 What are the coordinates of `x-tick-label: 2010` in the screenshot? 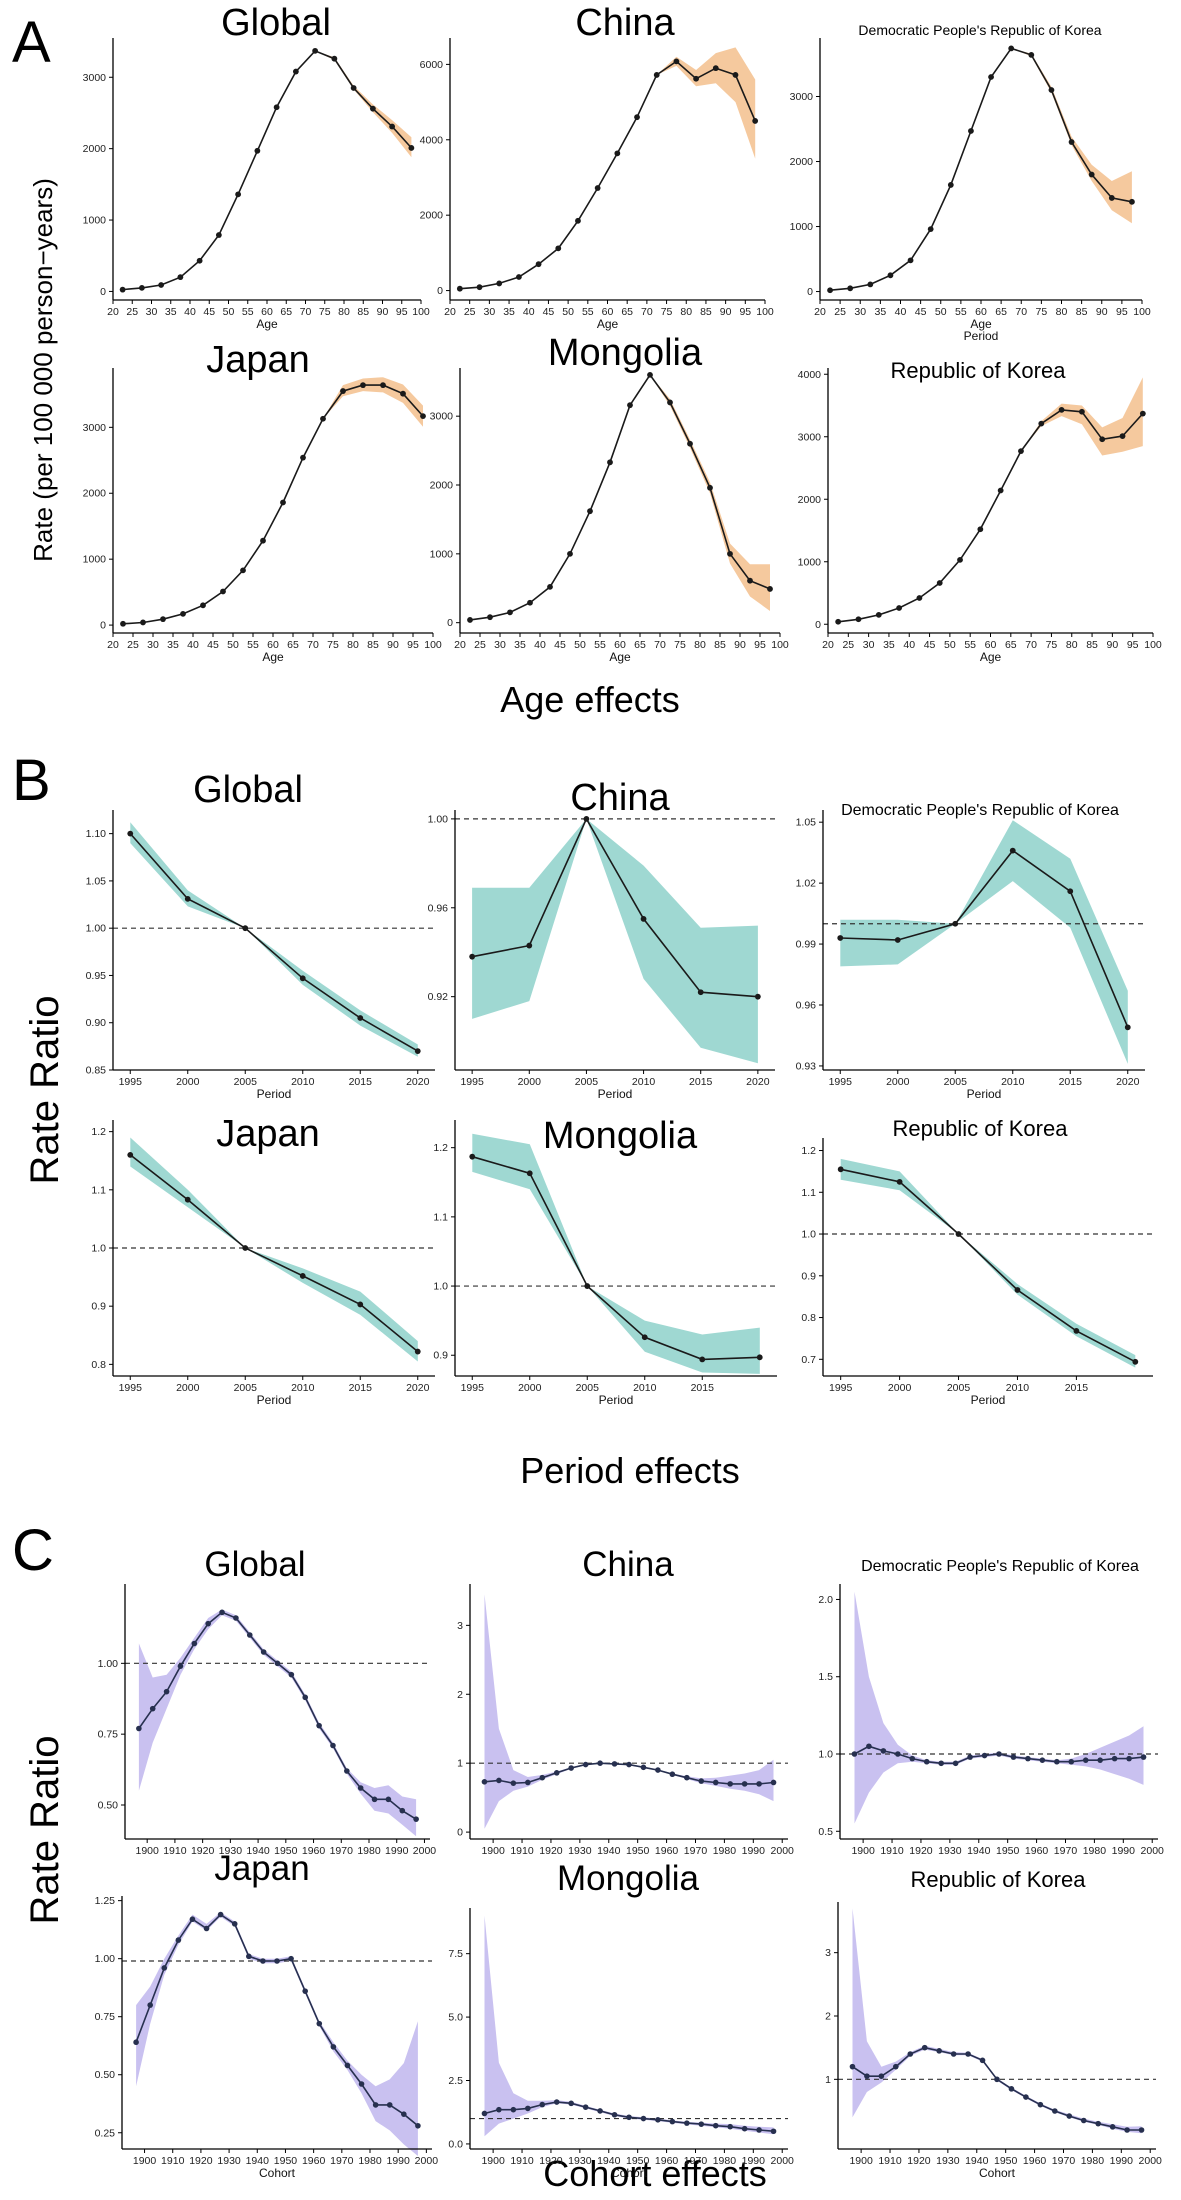 It's located at (1013, 1082).